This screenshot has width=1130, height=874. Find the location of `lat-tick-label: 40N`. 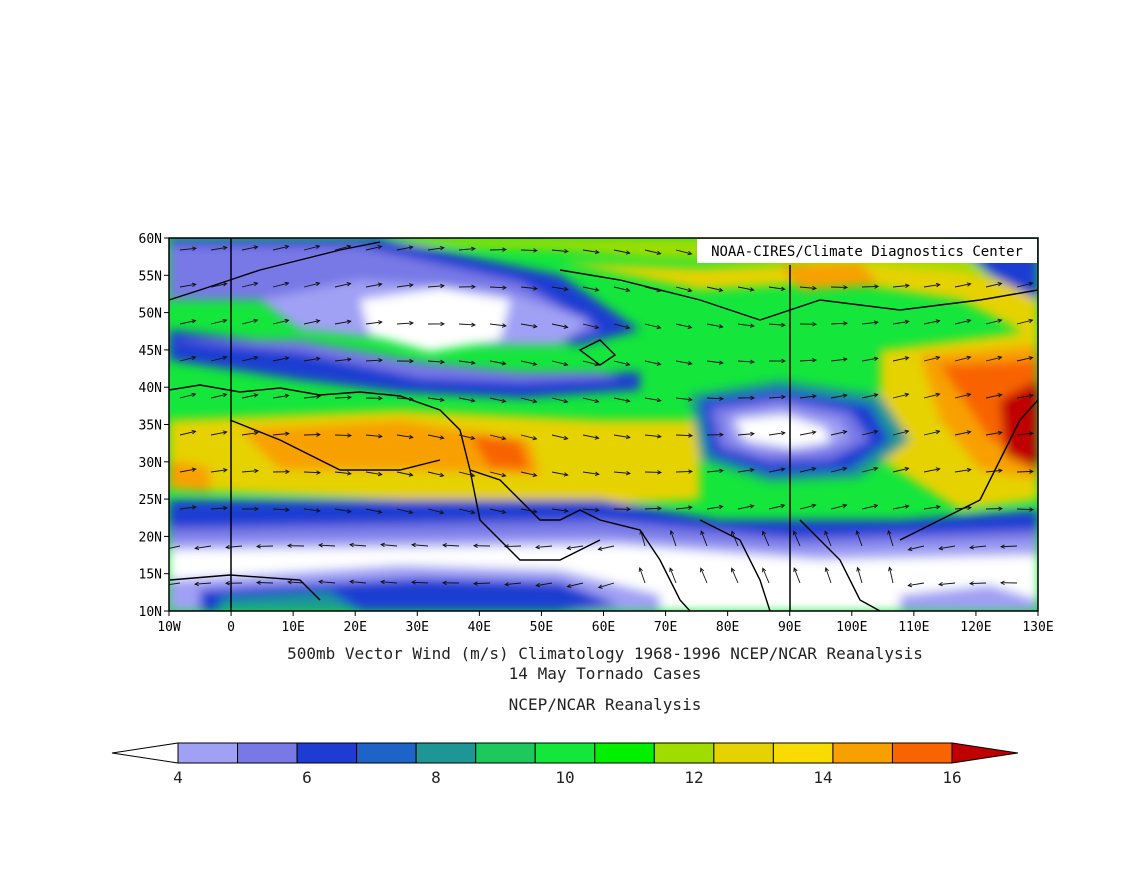

lat-tick-label: 40N is located at coordinates (150, 388).